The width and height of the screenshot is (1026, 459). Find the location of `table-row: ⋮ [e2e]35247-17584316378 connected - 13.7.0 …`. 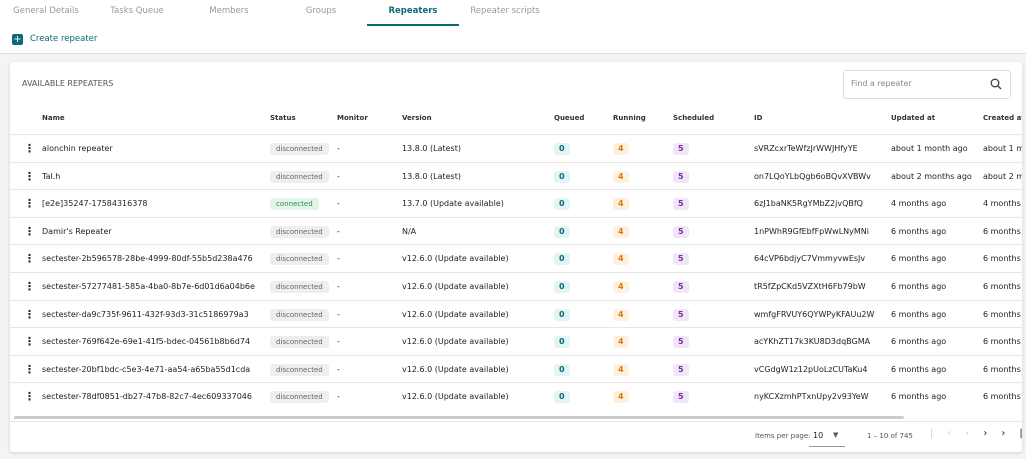

table-row: ⋮ [e2e]35247-17584316378 connected - 13.7.0 … is located at coordinates (516, 203).